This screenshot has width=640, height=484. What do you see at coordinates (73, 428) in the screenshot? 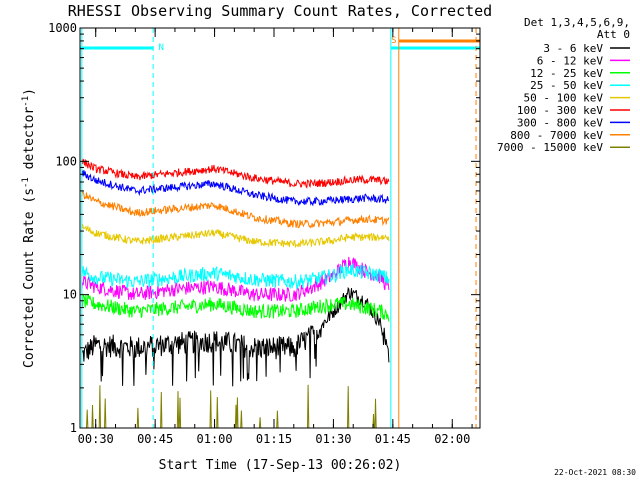
I see `y-tick-label: 1` at bounding box center [73, 428].